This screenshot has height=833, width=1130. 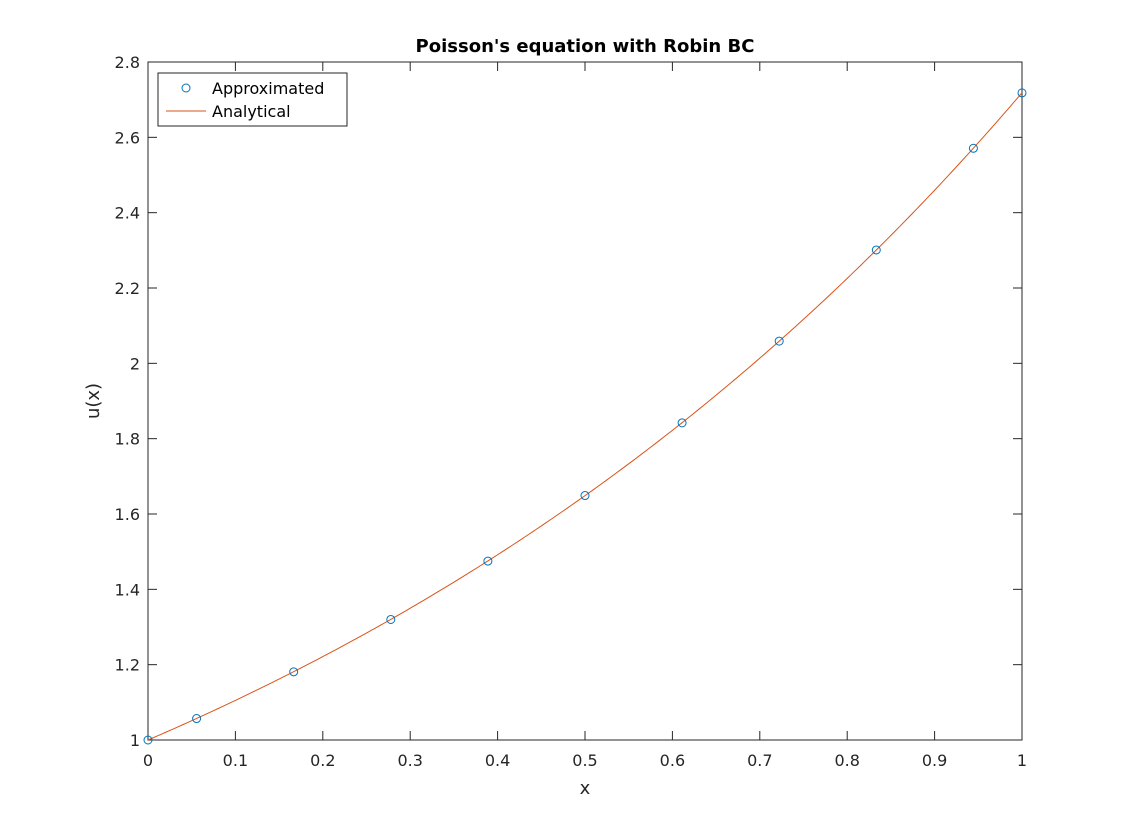 What do you see at coordinates (235, 760) in the screenshot?
I see `x-tick-label: 0.1` at bounding box center [235, 760].